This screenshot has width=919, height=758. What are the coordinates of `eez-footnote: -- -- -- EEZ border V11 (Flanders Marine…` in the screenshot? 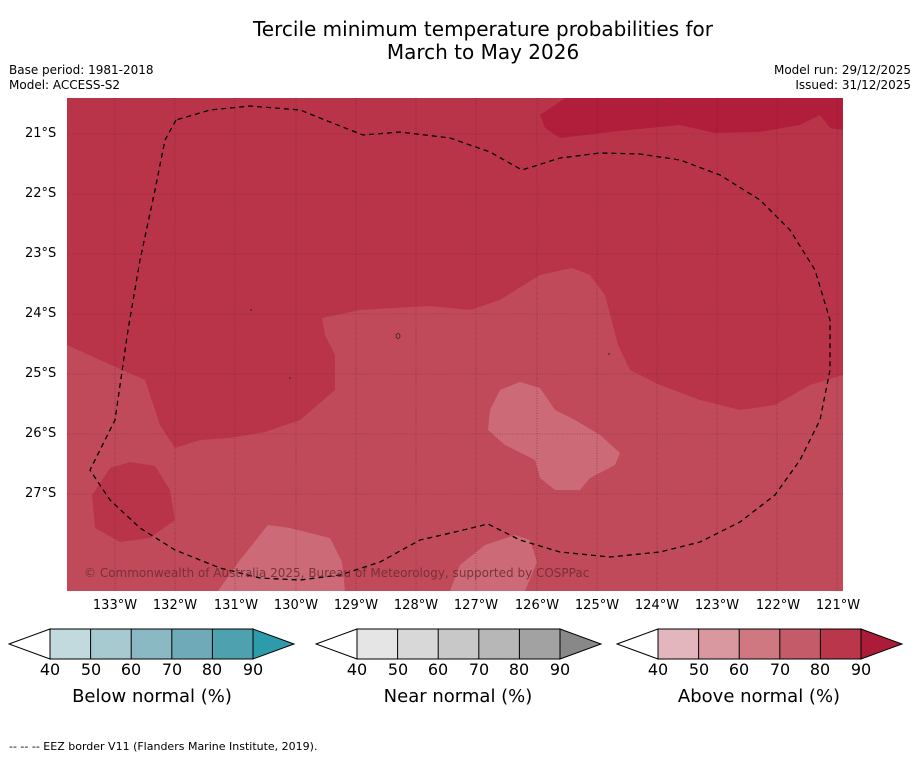 It's located at (163, 746).